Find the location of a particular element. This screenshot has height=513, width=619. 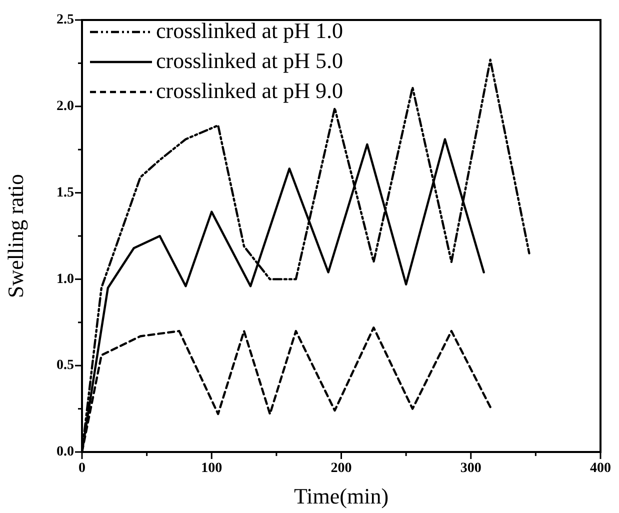

y-tick-label: 1.0 is located at coordinates (65, 279).